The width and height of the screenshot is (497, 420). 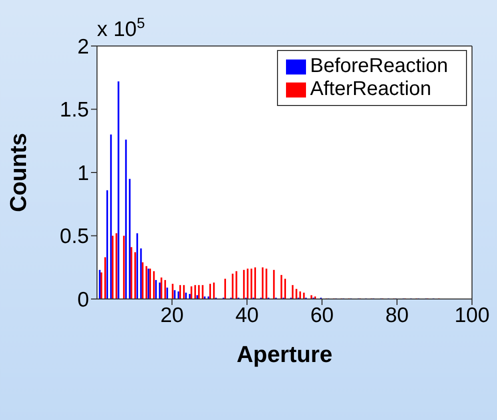 What do you see at coordinates (121, 28) in the screenshot?
I see `text: x 10$^{5}$` at bounding box center [121, 28].